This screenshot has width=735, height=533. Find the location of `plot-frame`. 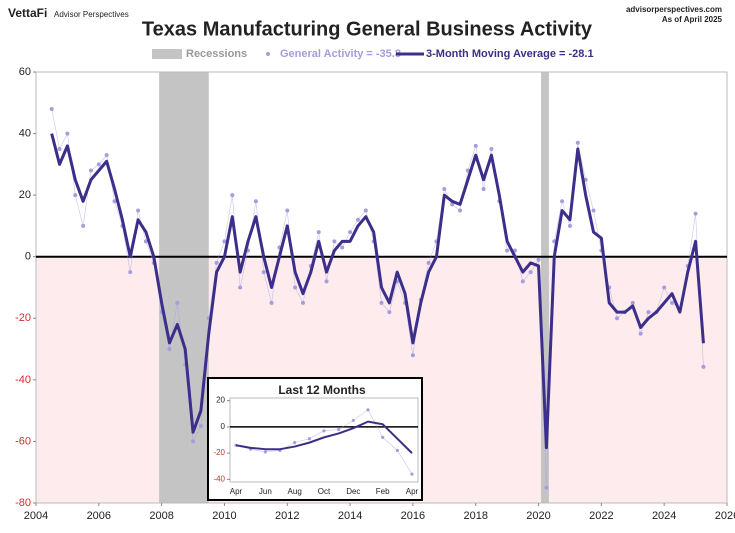

plot-frame is located at coordinates (324, 440).